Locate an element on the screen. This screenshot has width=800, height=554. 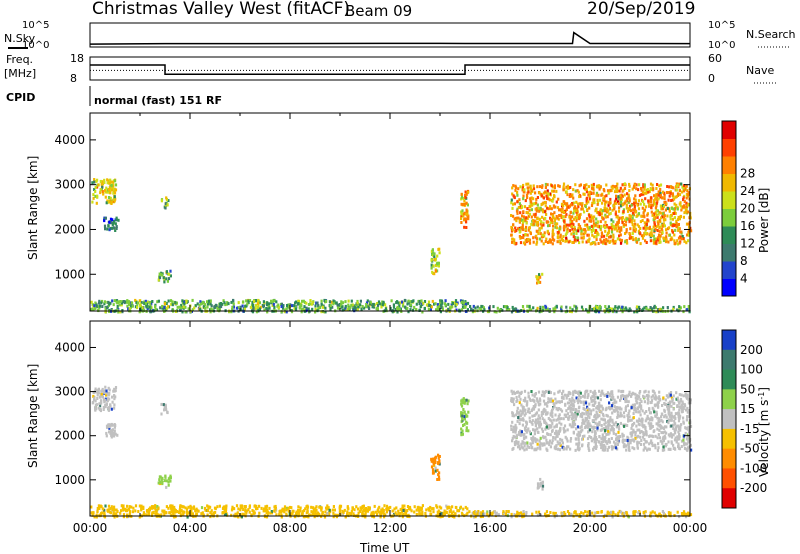
noise-ylabel: N.Sky is located at coordinates (20, 38).